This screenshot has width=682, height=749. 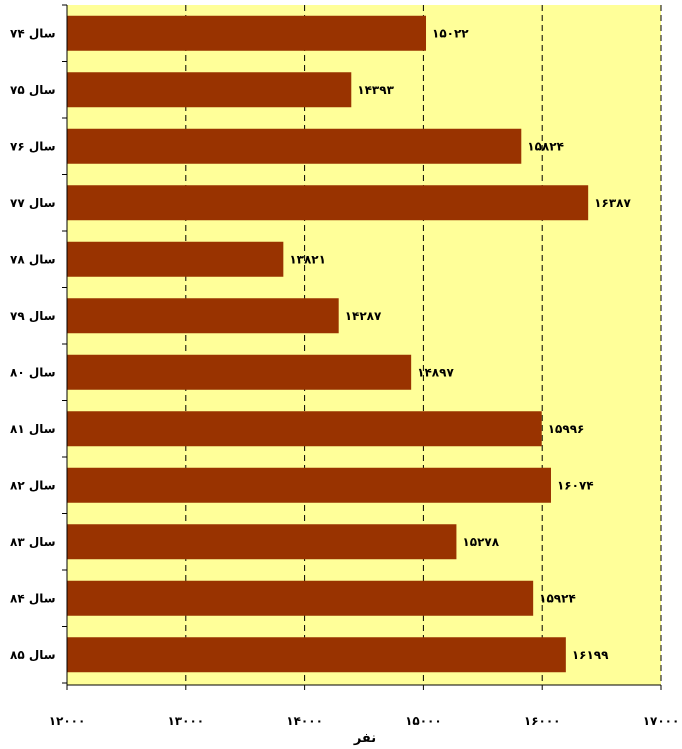 I want to click on data-label: ۱۶۳۸۷, so click(x=612, y=203).